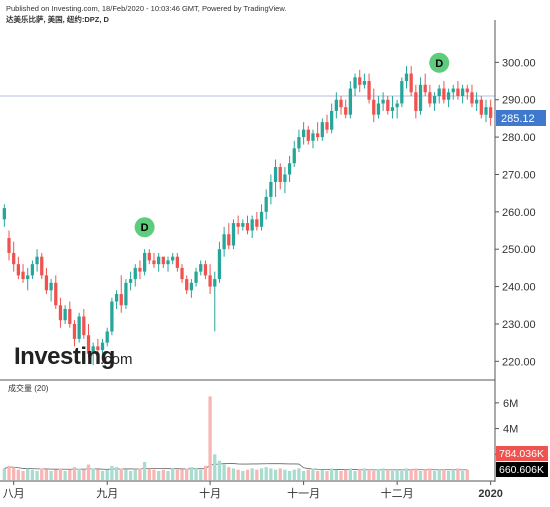 The image size is (550, 507). Describe the element at coordinates (397, 493) in the screenshot. I see `time-tick-label: 十二月` at that location.